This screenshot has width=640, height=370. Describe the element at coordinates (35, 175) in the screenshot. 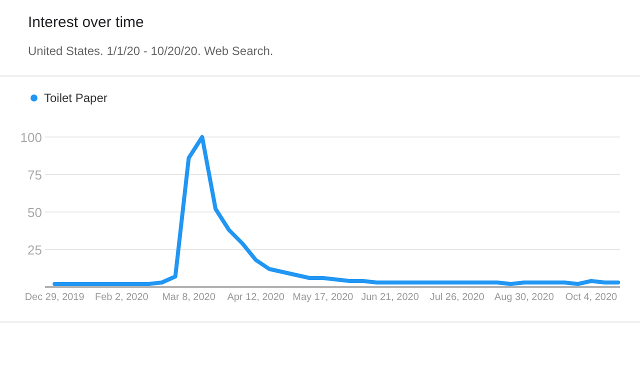

I see `y-tick-label: 75` at that location.